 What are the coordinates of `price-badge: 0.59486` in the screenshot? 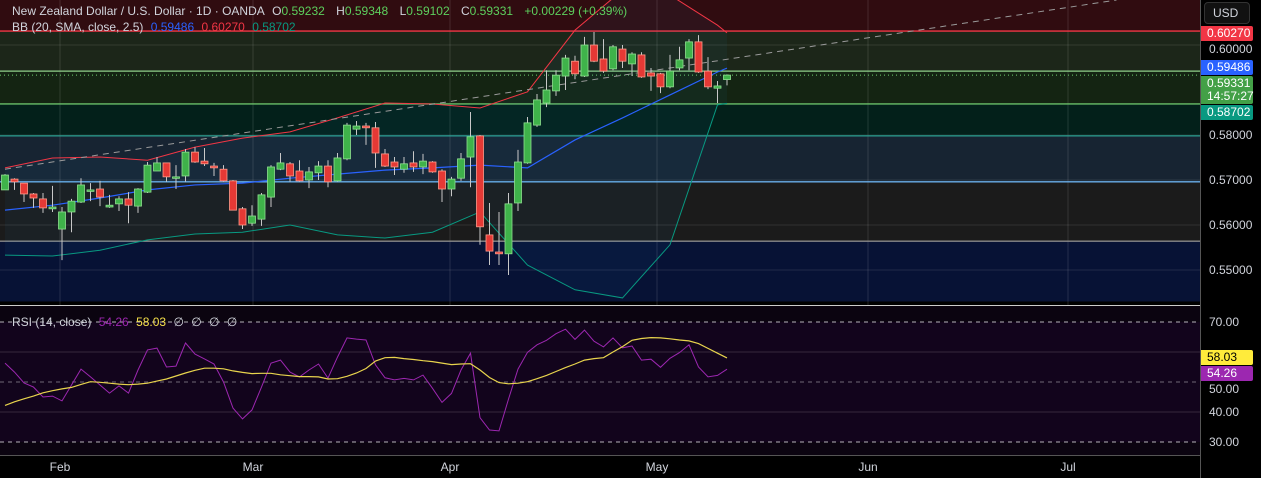 It's located at (1227, 68).